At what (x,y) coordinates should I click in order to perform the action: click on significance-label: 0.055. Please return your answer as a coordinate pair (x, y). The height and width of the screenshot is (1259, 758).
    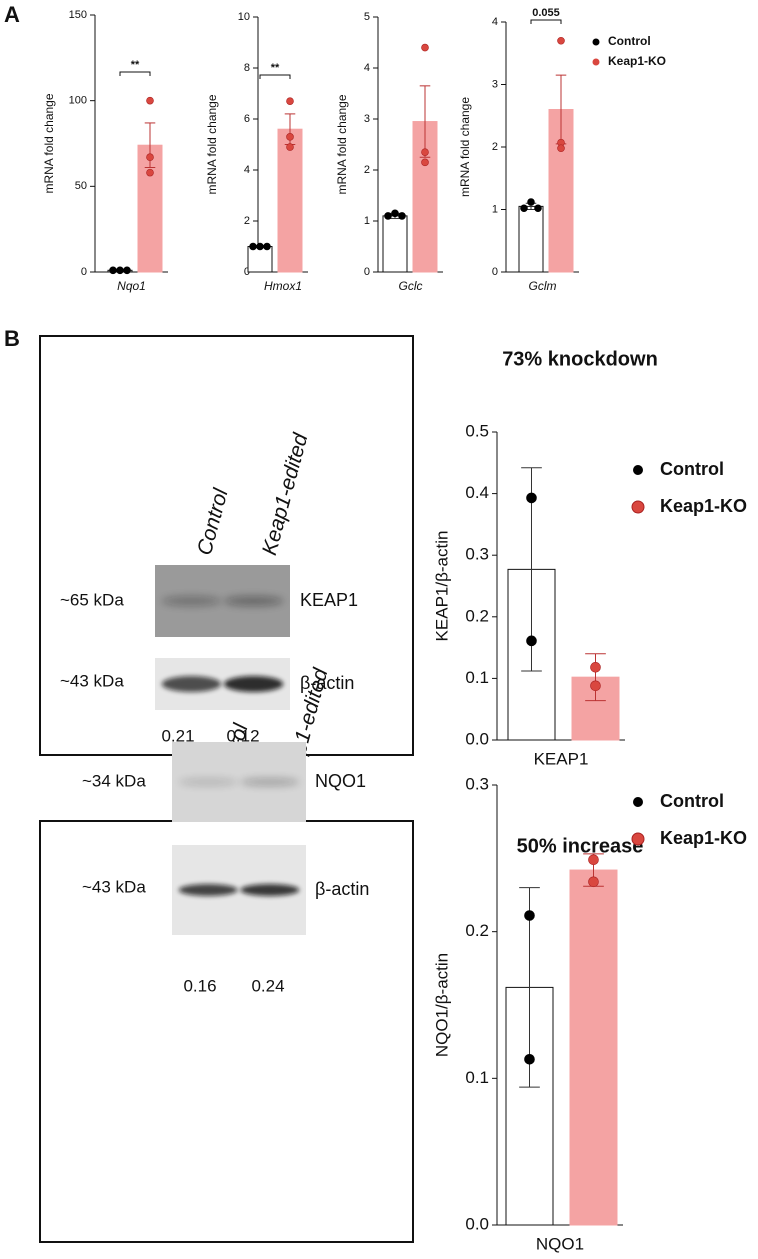
    Looking at the image, I should click on (546, 13).